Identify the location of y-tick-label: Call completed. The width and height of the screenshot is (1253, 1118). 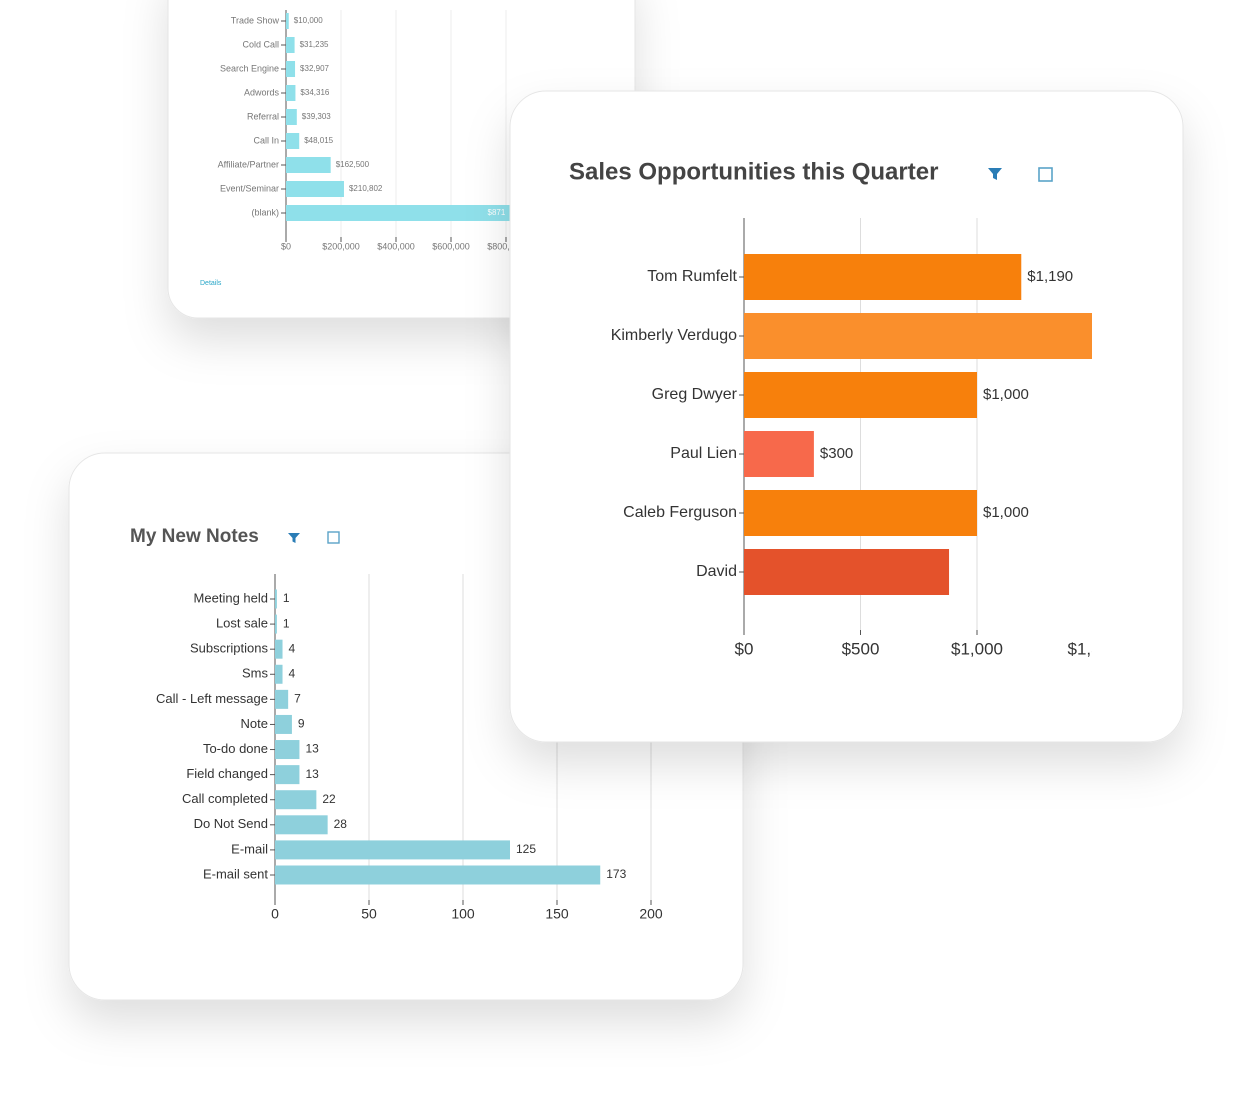
(225, 798).